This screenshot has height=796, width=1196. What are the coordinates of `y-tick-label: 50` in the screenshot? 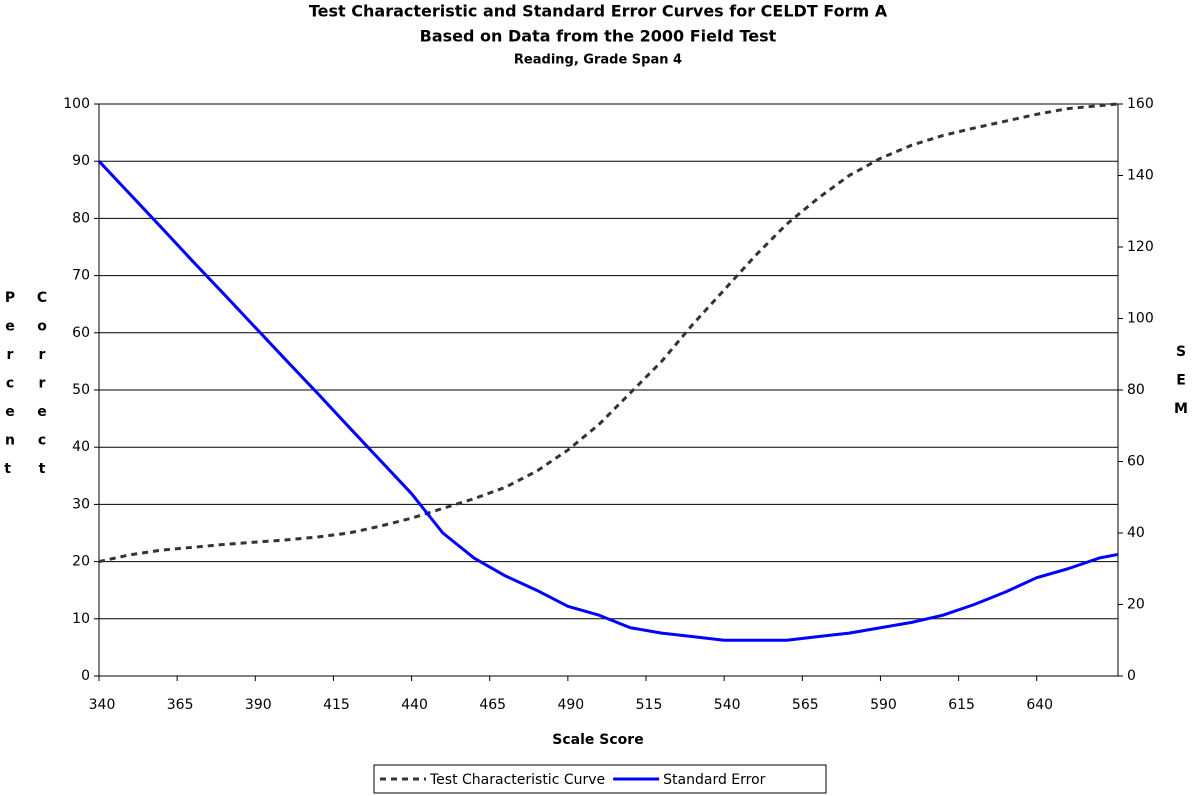 It's located at (81, 390).